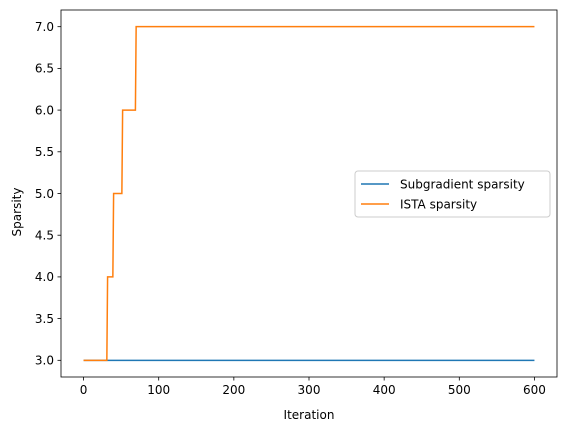 The width and height of the screenshot is (567, 432). Describe the element at coordinates (44, 361) in the screenshot. I see `y-tick-label: 3.0` at that location.